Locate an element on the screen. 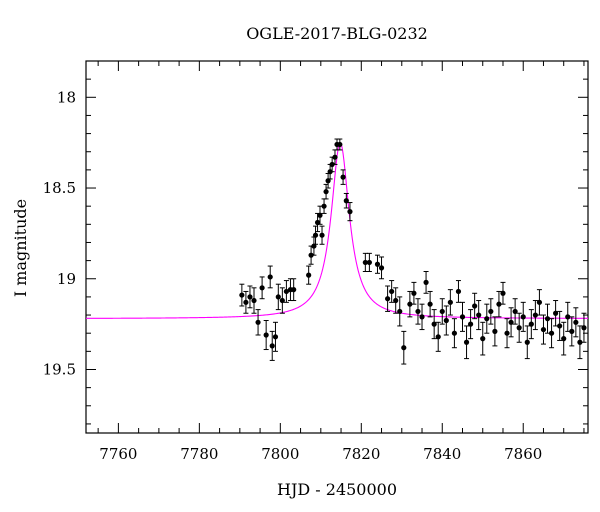 This screenshot has height=512, width=600. y-axis-label: I magnitude is located at coordinates (20, 248).